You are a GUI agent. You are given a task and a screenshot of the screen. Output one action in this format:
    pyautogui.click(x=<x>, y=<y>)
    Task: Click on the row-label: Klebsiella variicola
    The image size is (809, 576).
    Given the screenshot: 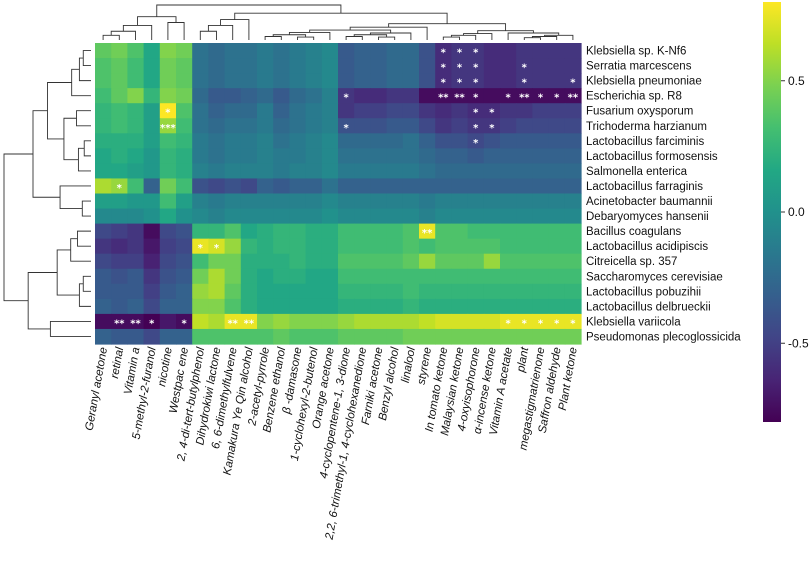 What is the action you would take?
    pyautogui.click(x=633, y=322)
    